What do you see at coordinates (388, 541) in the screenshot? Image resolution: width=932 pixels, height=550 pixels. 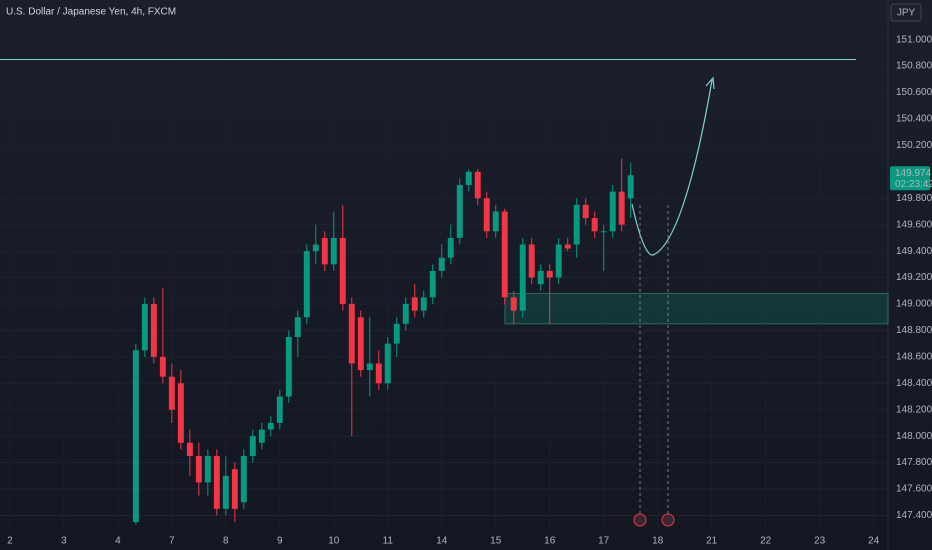 I see `x-tick-label: 11` at bounding box center [388, 541].